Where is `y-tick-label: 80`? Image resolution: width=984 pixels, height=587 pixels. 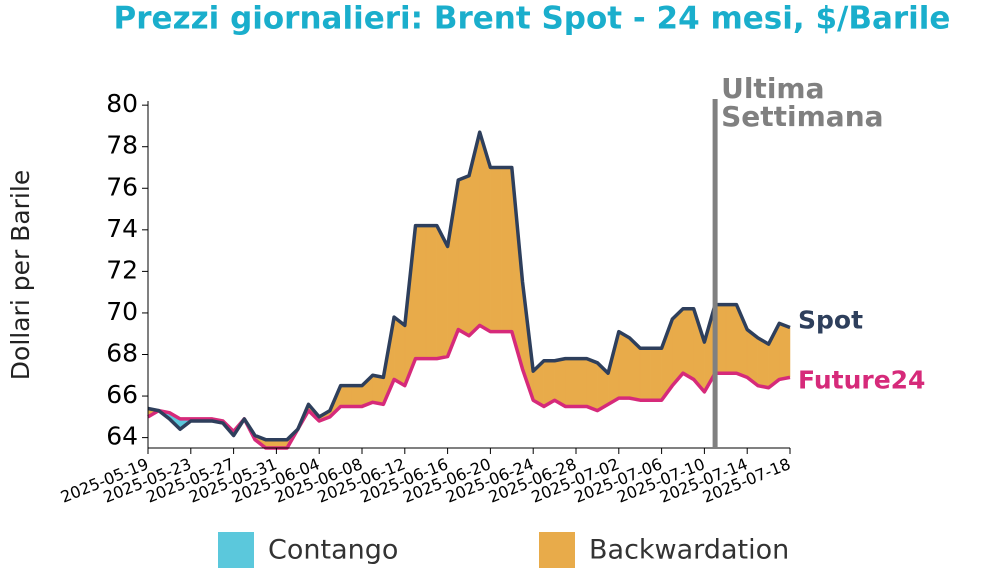
y-tick-label: 80 is located at coordinates (122, 103).